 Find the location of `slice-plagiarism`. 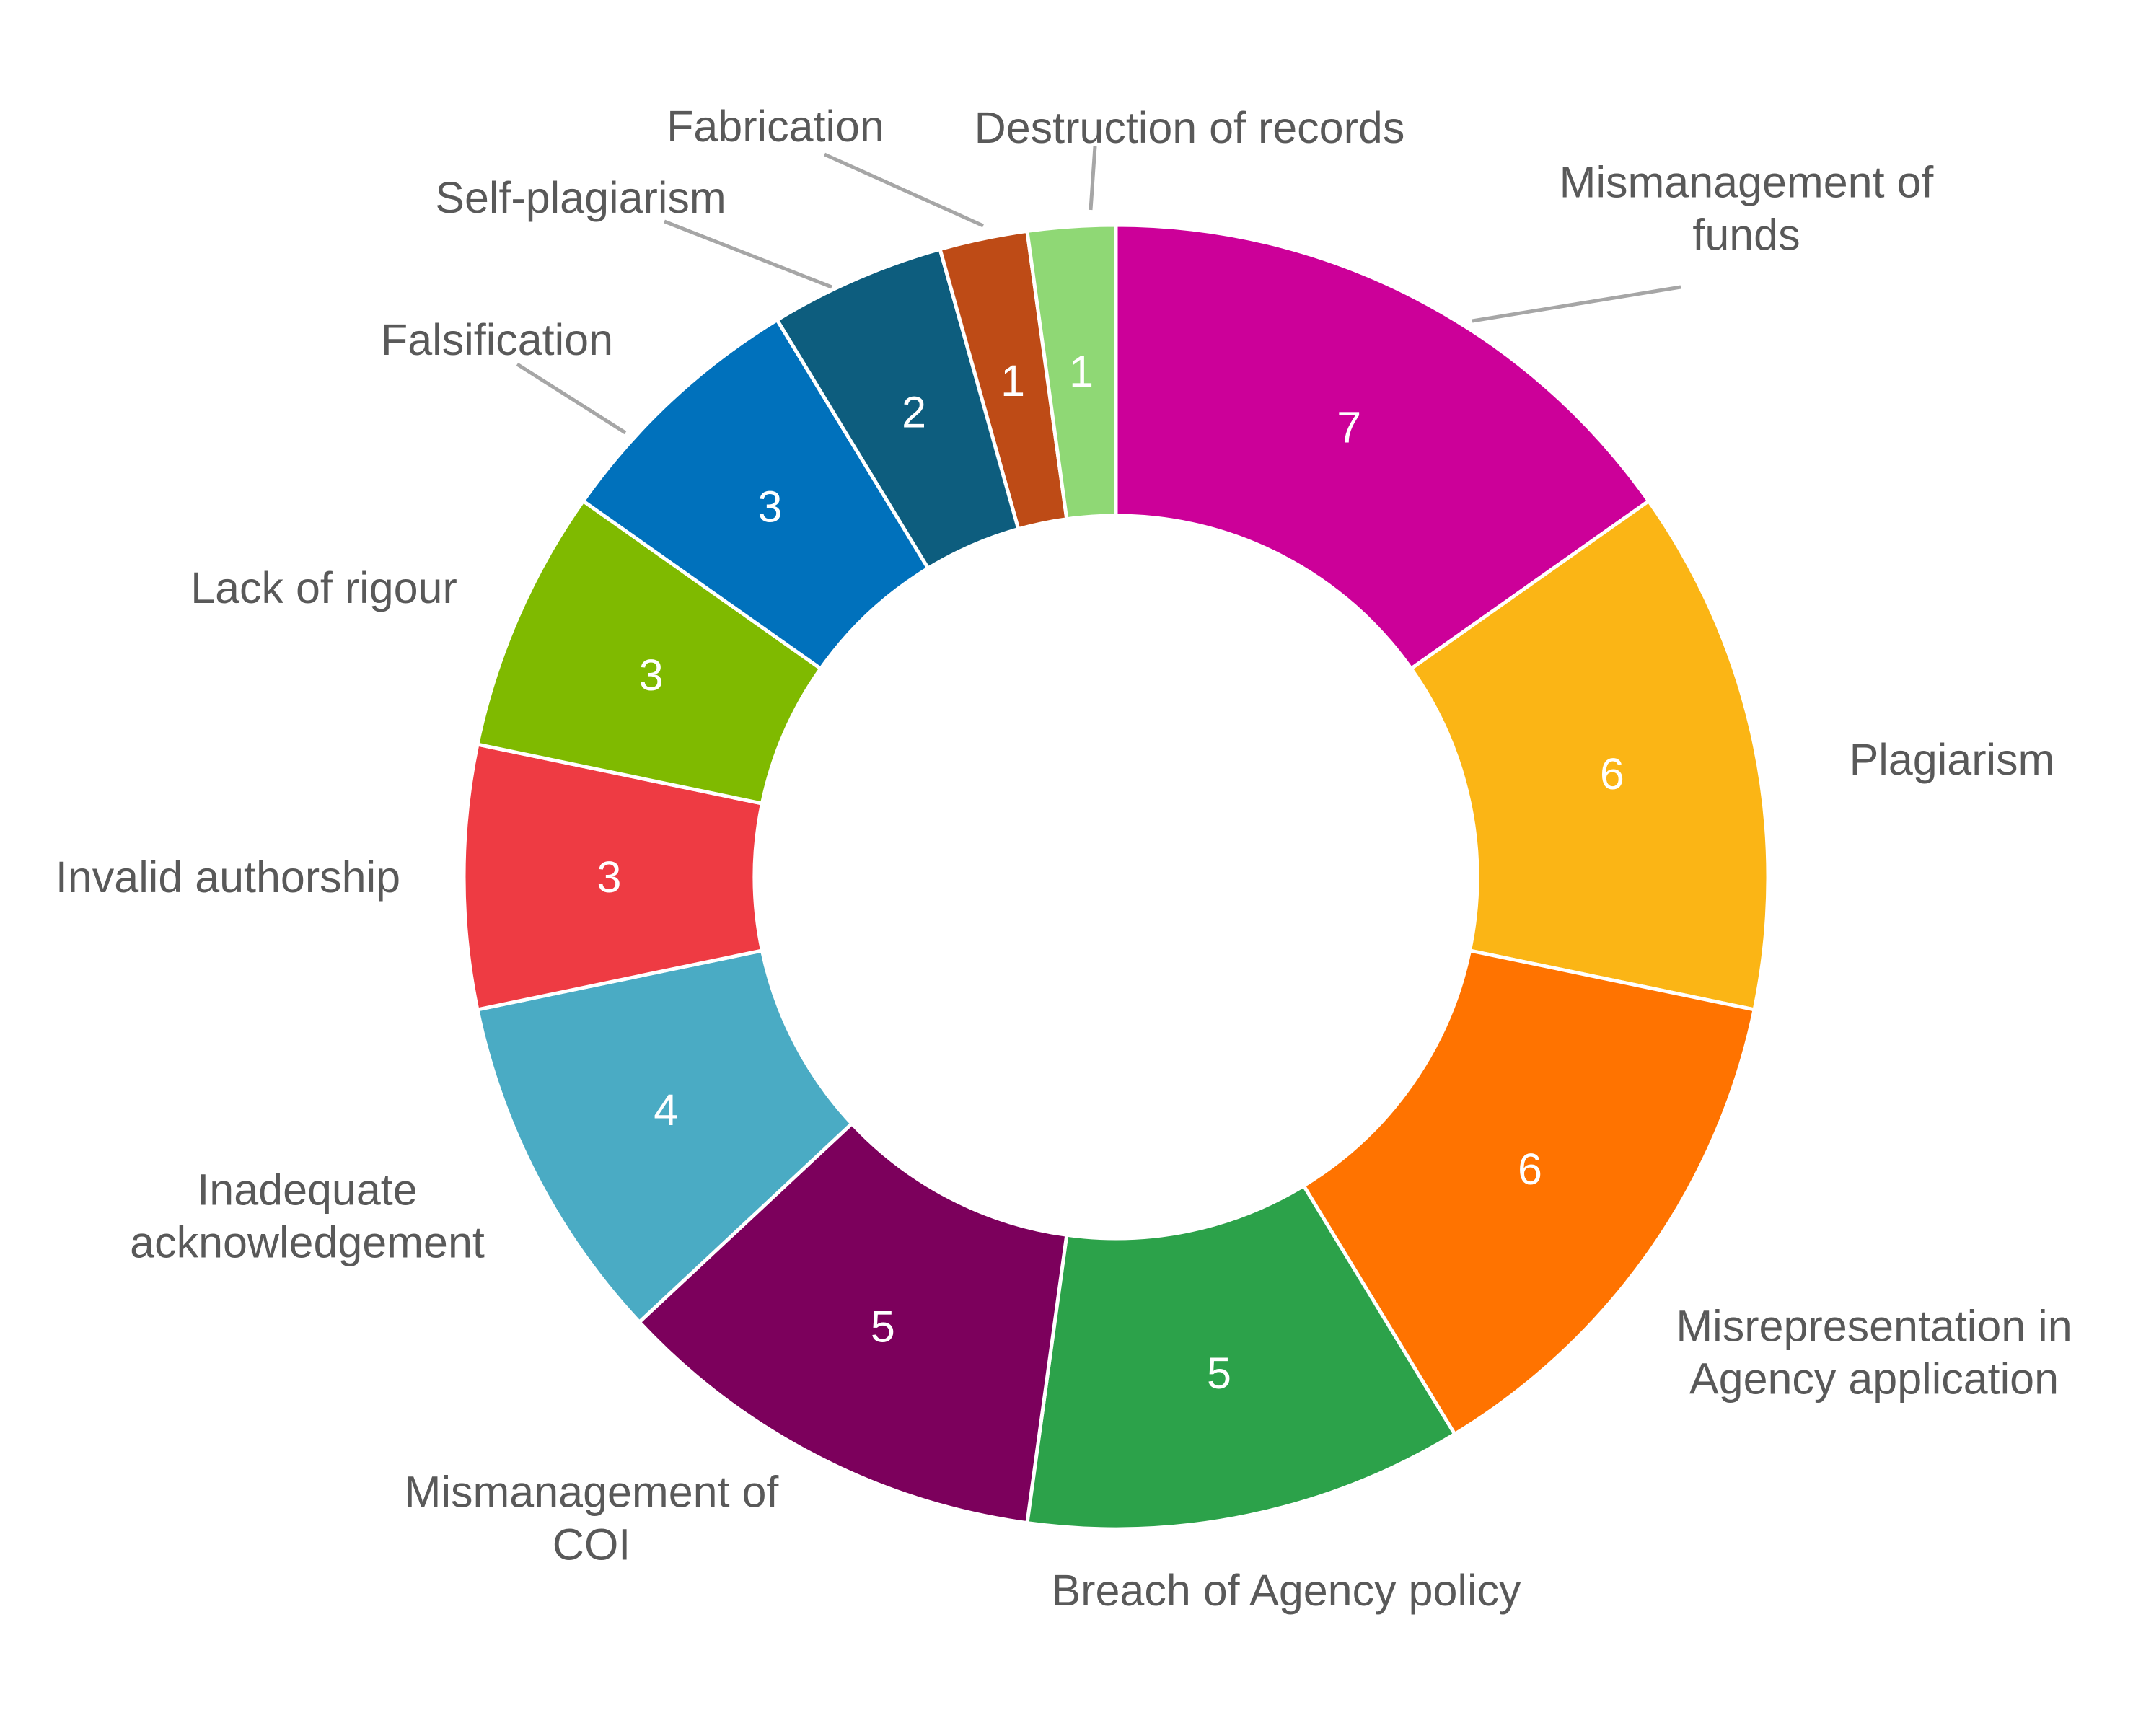

slice-plagiarism is located at coordinates (1589, 755).